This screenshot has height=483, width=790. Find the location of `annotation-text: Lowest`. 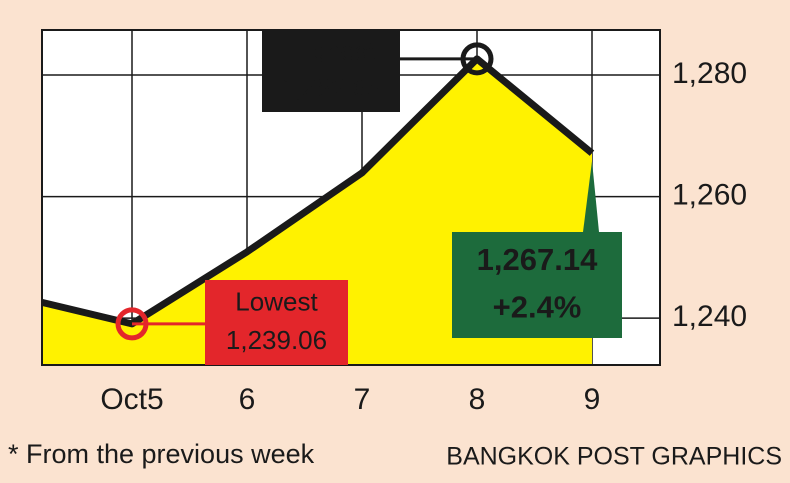

annotation-text: Lowest is located at coordinates (276, 302).